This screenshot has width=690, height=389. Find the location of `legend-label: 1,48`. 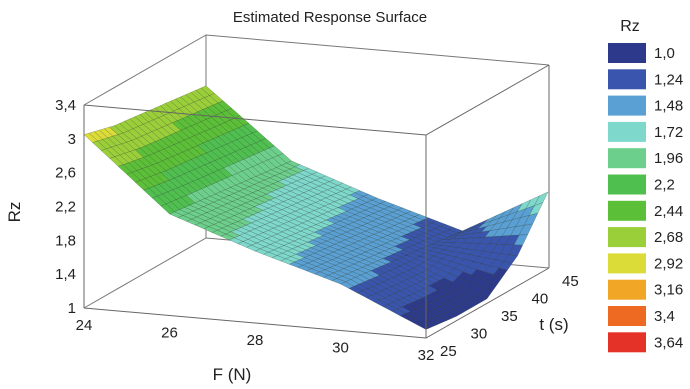

legend-label: 1,48 is located at coordinates (668, 106).